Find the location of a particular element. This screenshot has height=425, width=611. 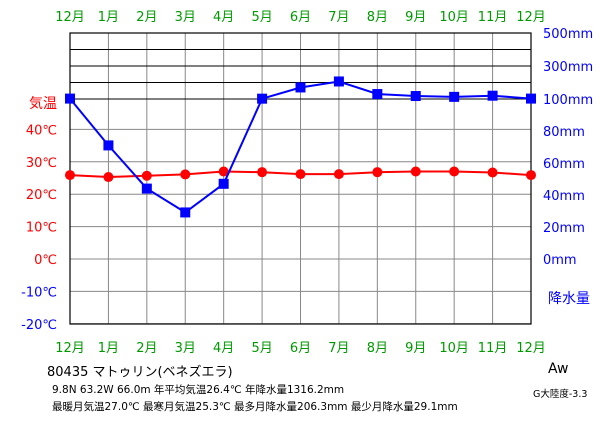

precip-tick-label: 0mm is located at coordinates (560, 260).